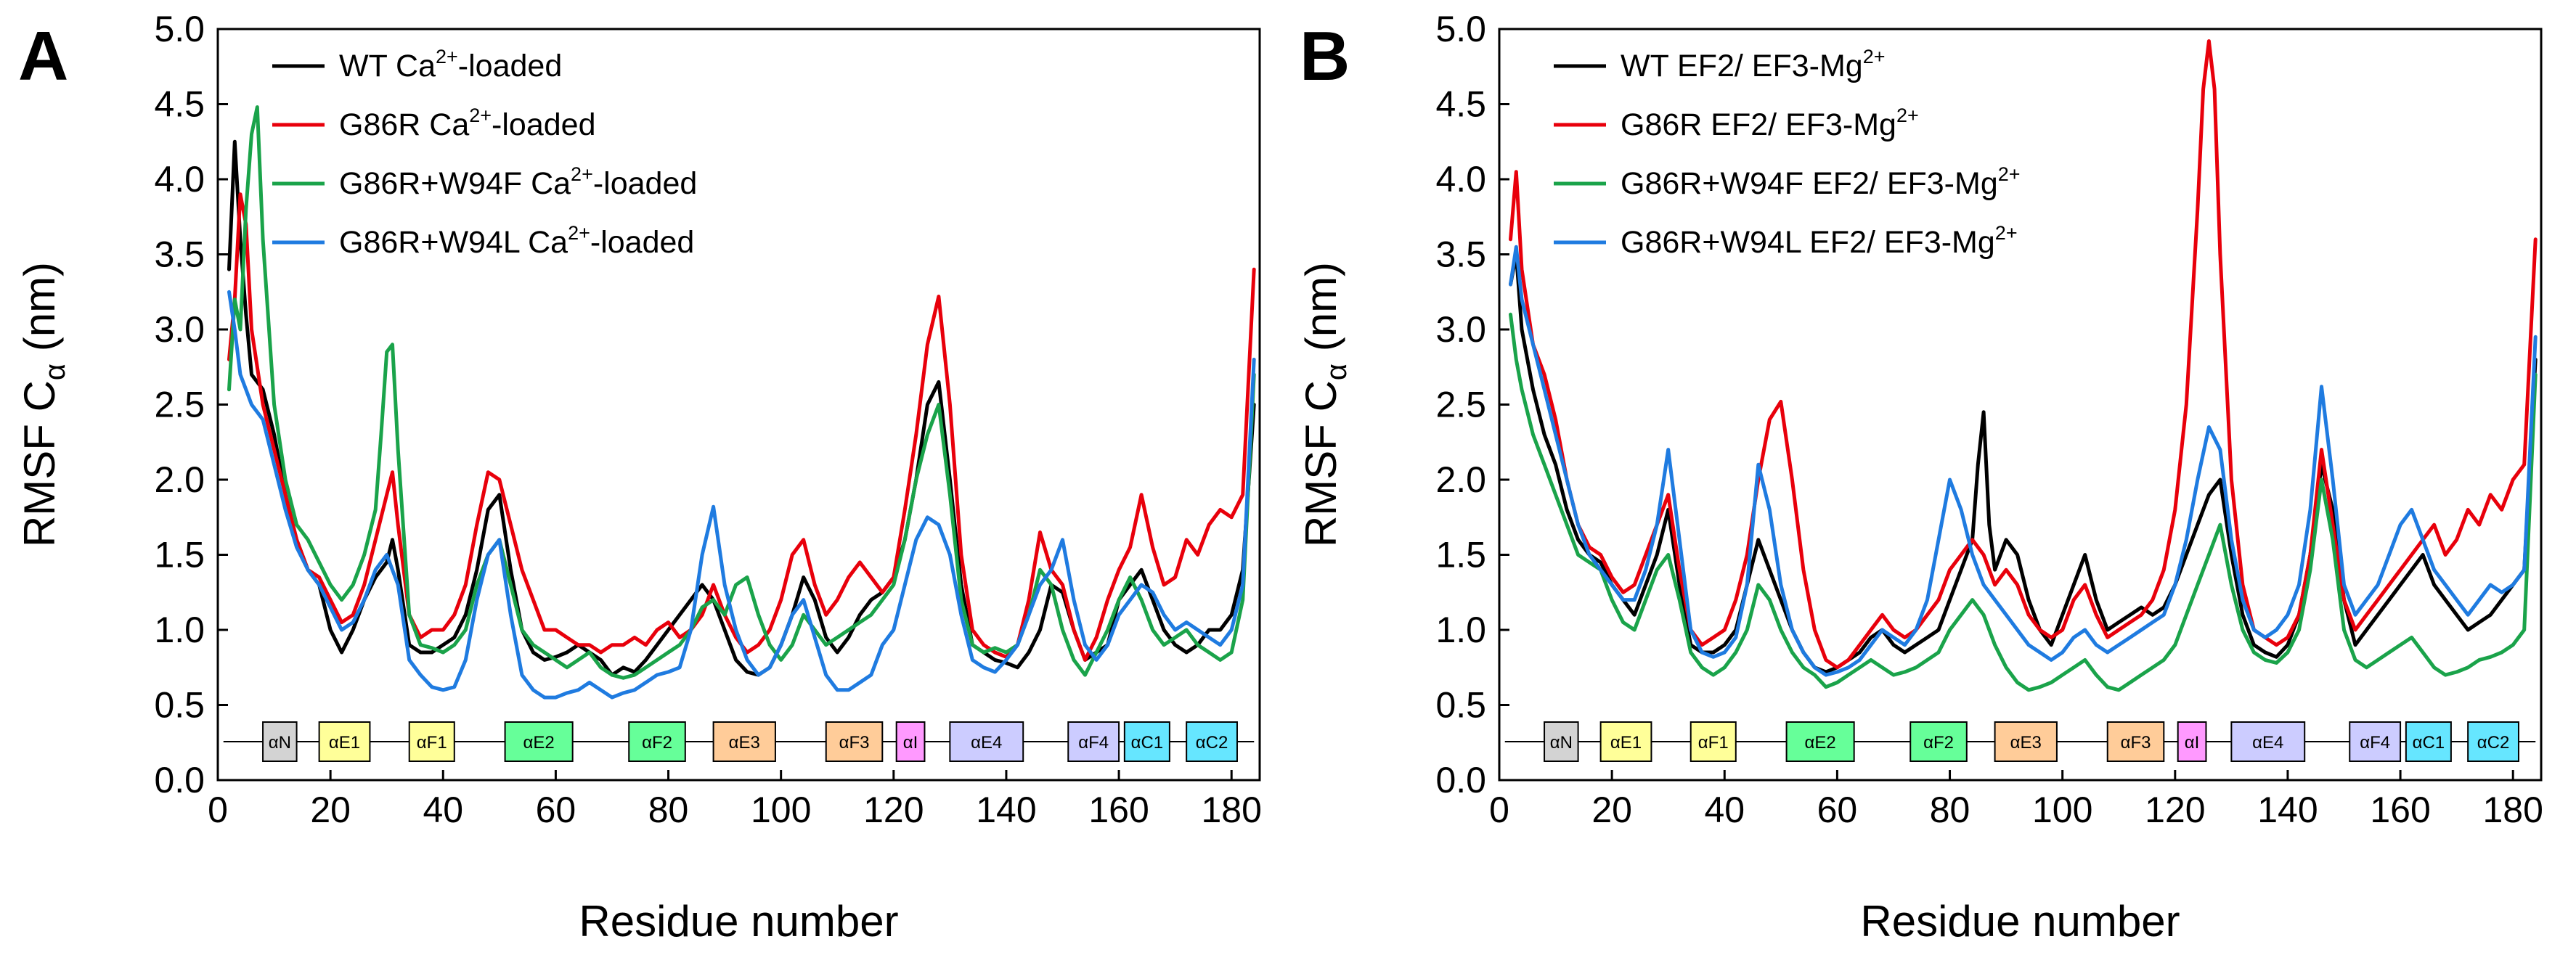 Image resolution: width=2576 pixels, height=955 pixels. I want to click on region-label: αN, so click(280, 743).